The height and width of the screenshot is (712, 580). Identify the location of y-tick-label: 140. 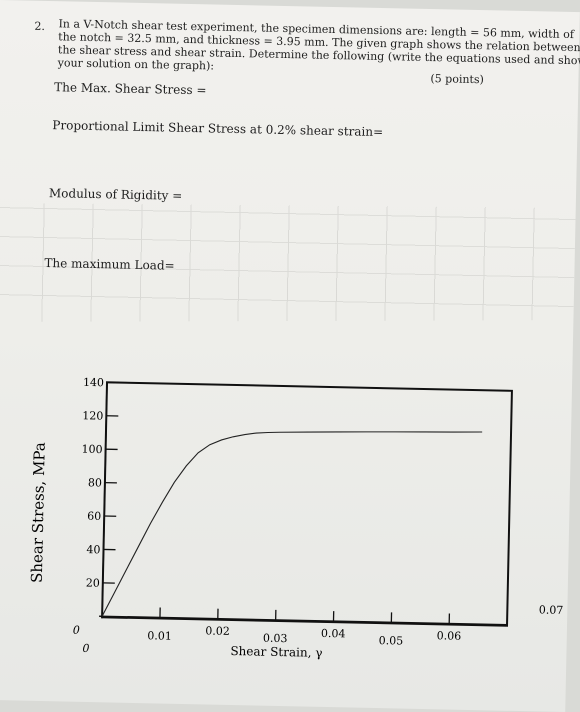
(93, 382).